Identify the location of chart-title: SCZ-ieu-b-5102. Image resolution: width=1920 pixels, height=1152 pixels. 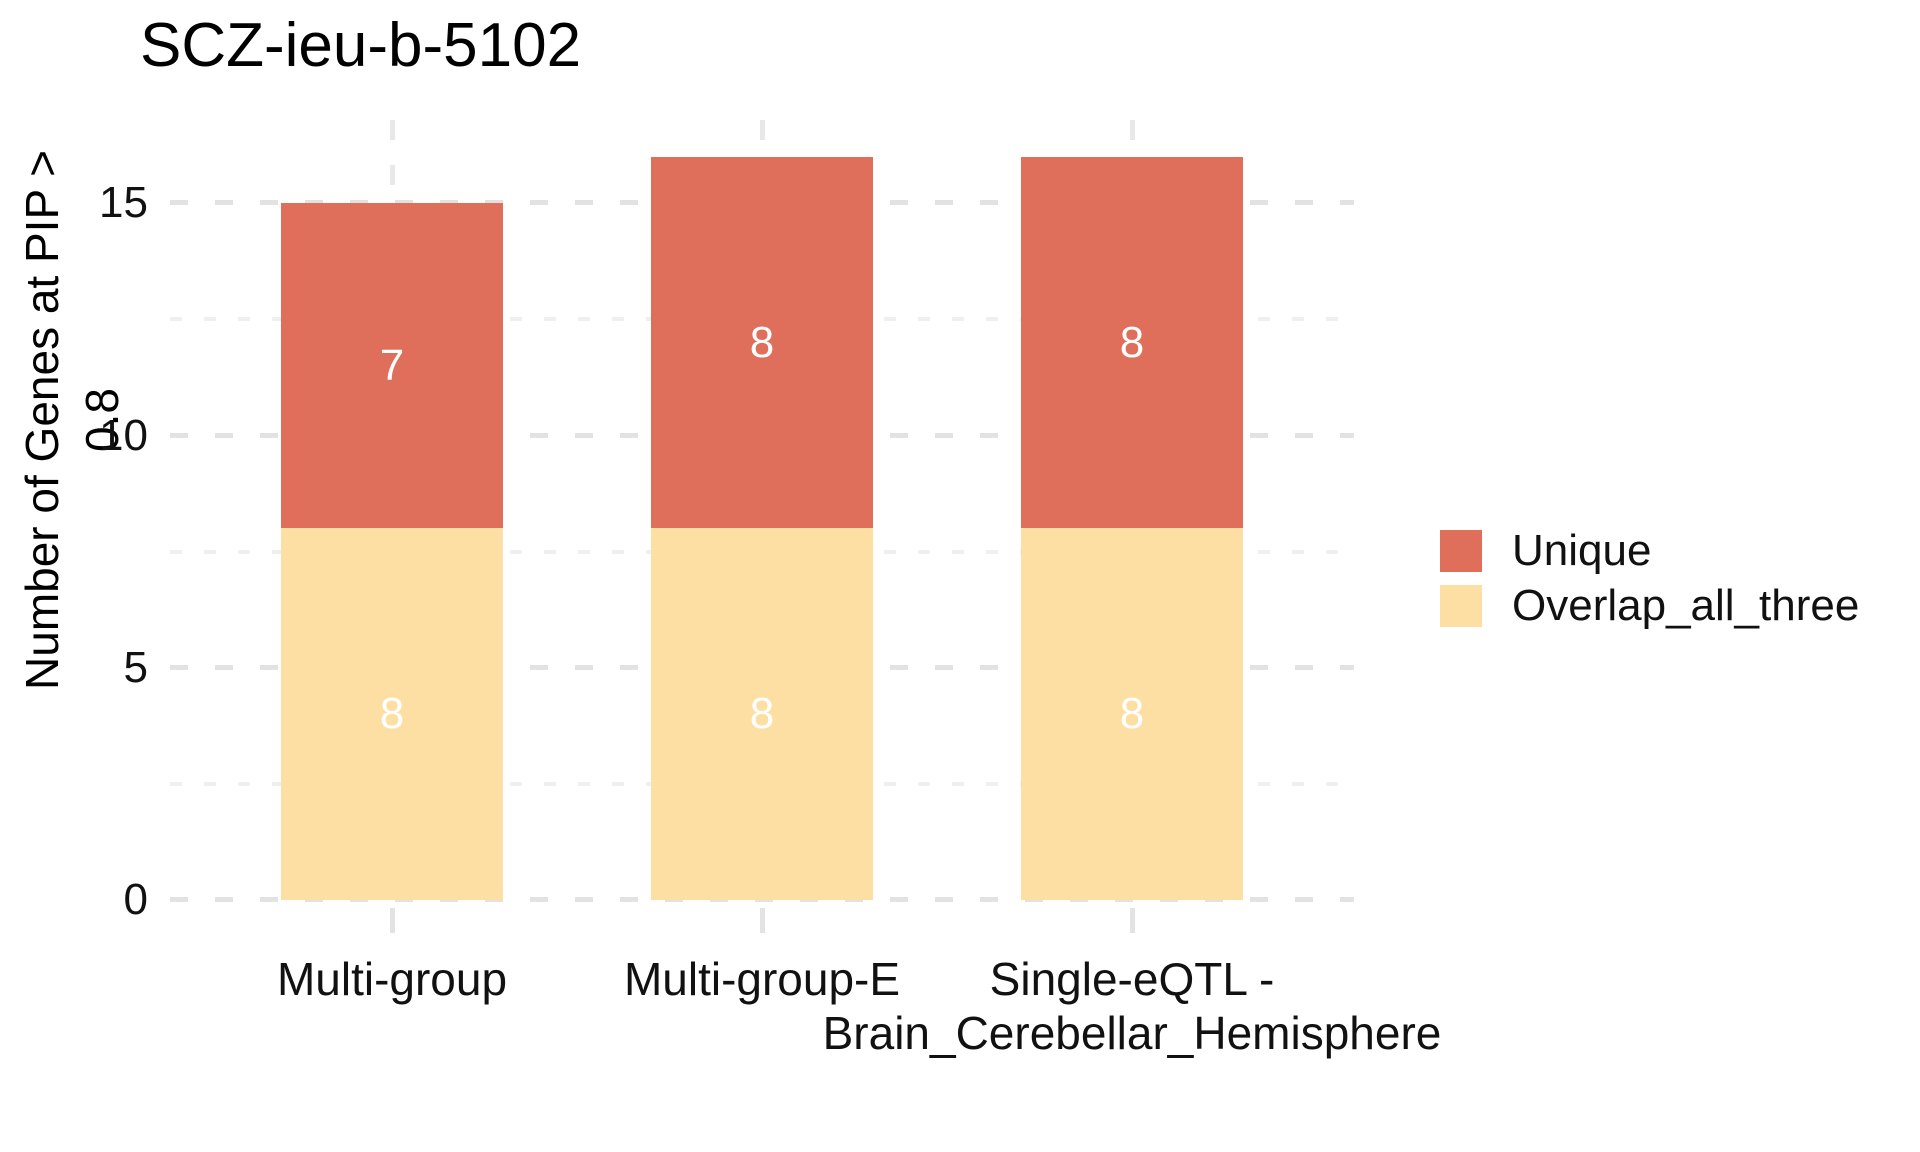
(361, 45).